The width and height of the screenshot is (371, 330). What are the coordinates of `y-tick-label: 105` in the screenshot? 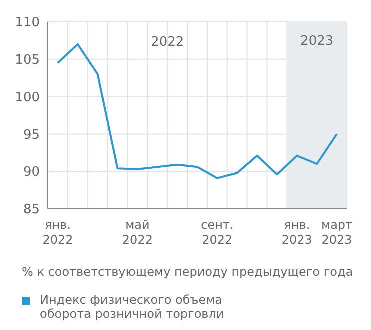 It's located at (27, 60).